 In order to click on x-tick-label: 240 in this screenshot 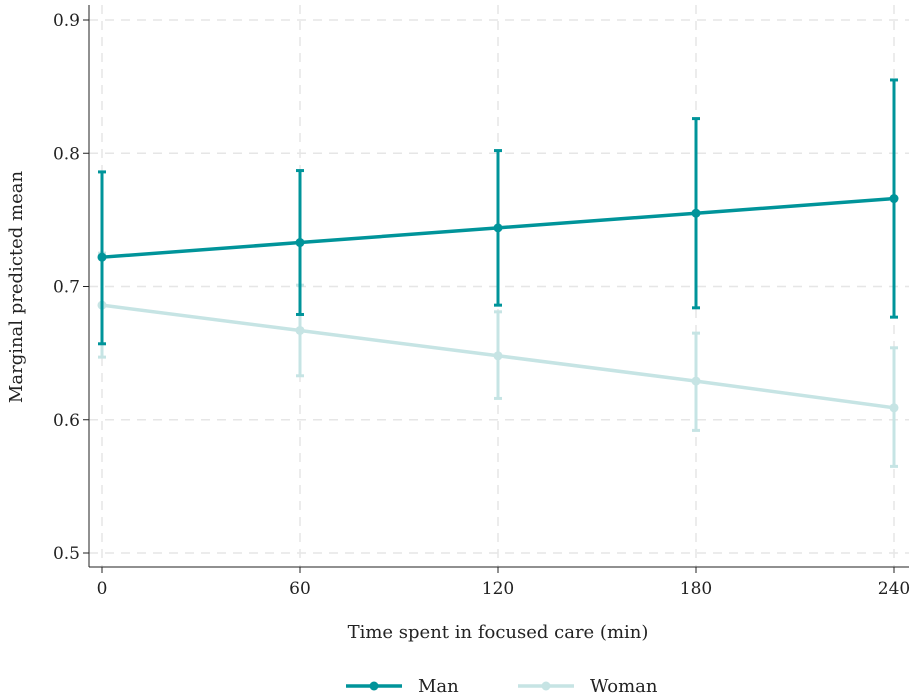, I will do `click(894, 589)`.